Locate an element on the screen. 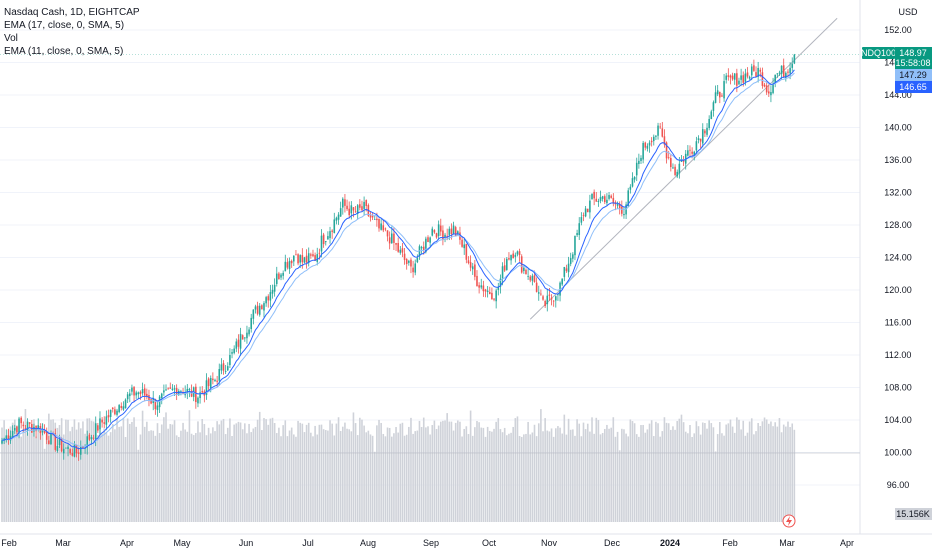  currency-label: USD is located at coordinates (908, 12).